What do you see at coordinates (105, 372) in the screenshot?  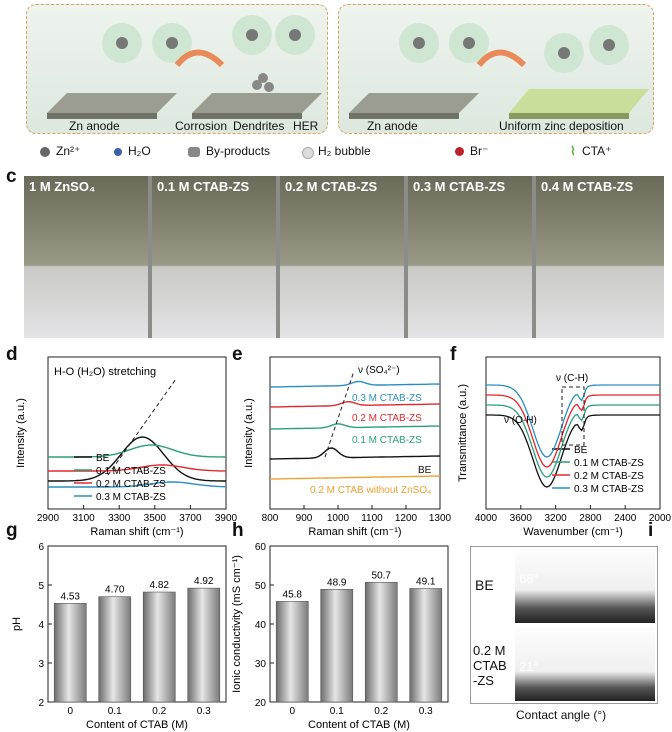 I see `chart-d-annotation: H-O (H₂O) stretching` at bounding box center [105, 372].